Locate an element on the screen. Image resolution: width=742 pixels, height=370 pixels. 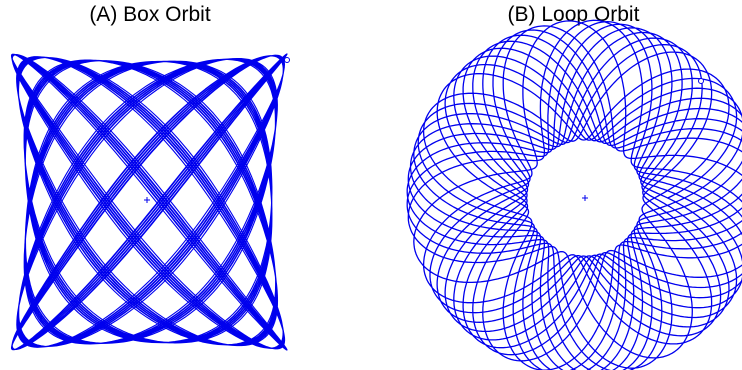
loop-orbit-start-marker is located at coordinates (701, 81).